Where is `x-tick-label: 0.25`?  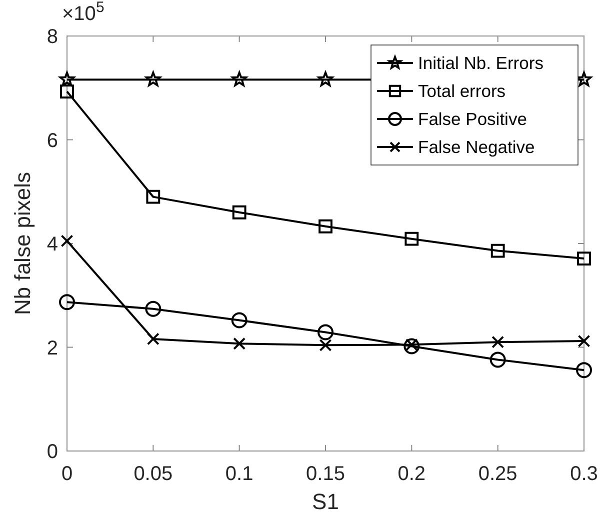
x-tick-label: 0.25 is located at coordinates (498, 474).